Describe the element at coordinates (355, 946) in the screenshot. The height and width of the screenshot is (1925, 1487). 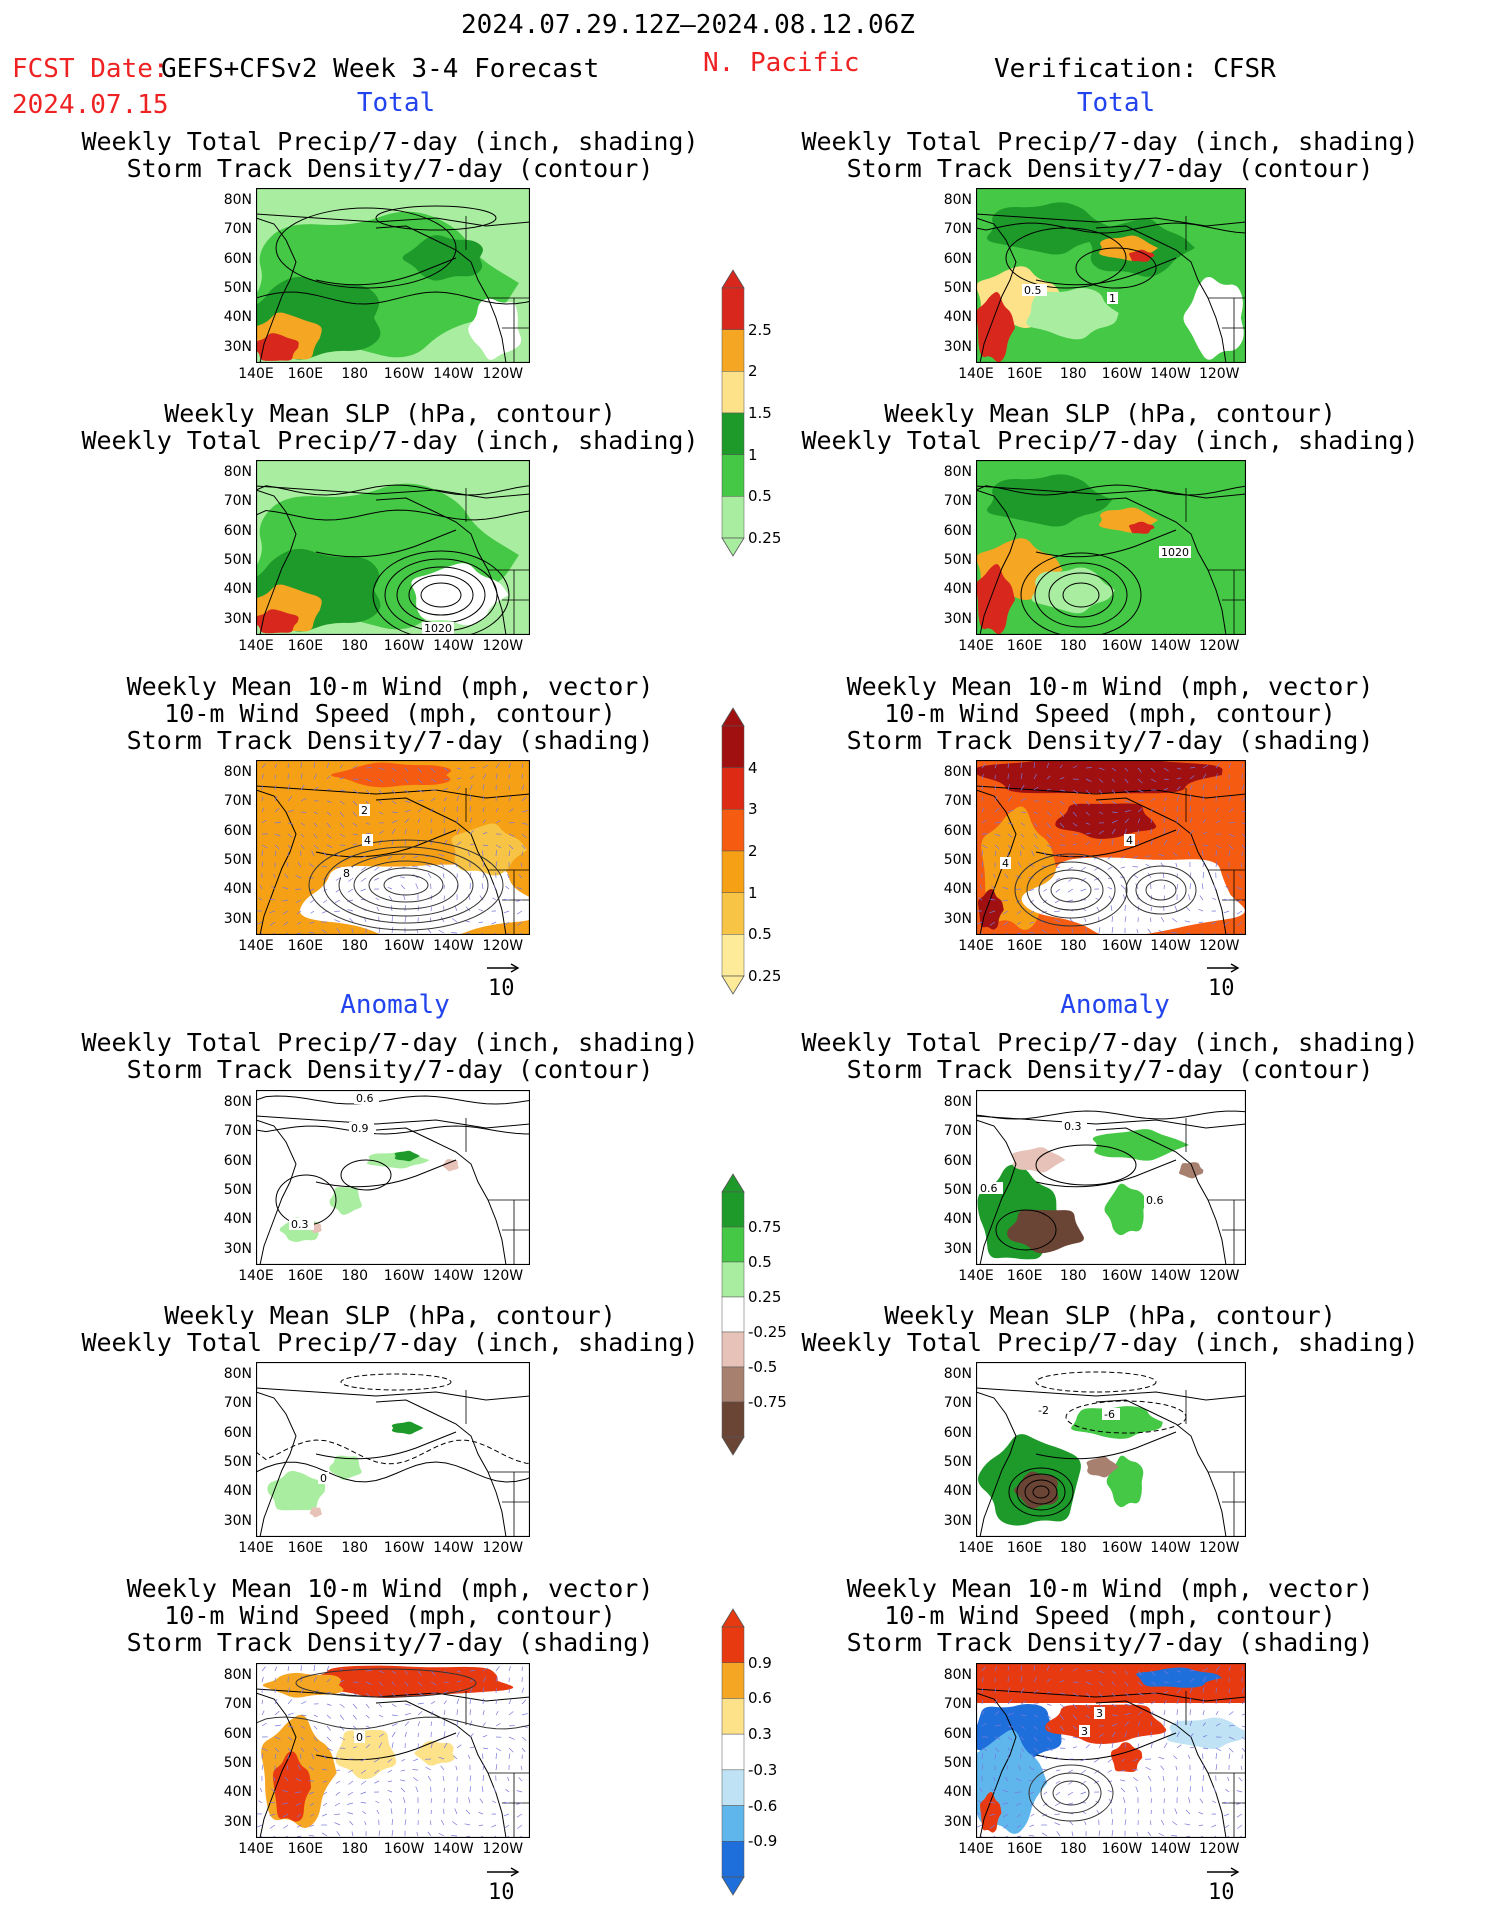
I see `lon-tick-label: 180` at that location.